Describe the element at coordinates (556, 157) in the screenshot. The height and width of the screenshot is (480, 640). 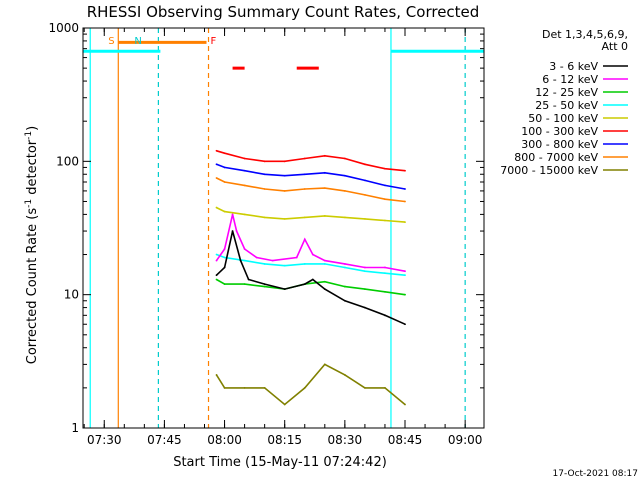
I see `legend-label-7: 800 - 7000 keV` at that location.